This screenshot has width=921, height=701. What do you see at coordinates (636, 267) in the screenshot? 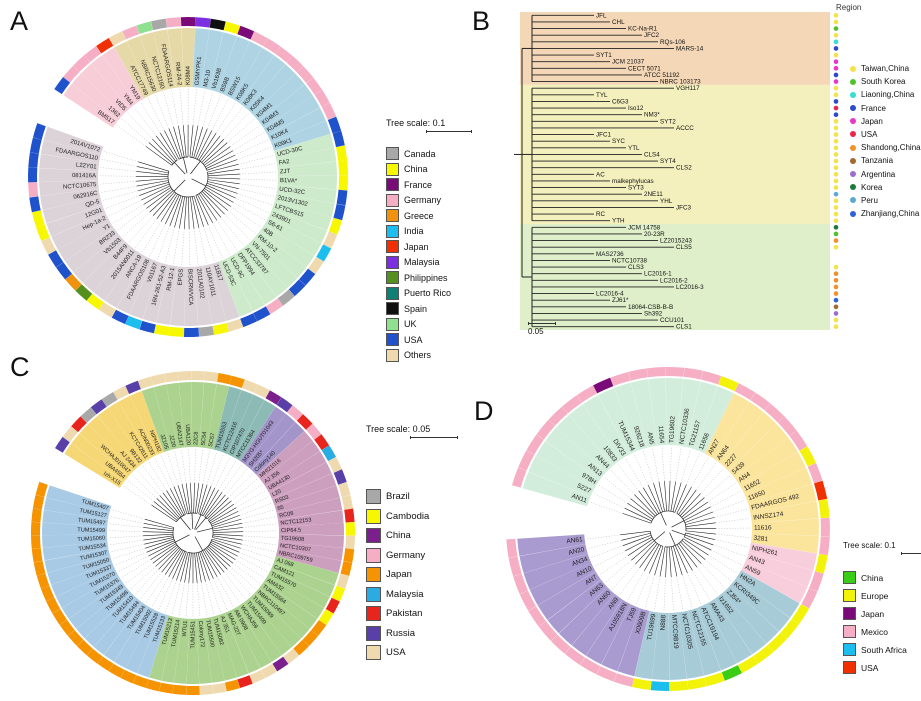
I see `leaf-label: CLS3` at bounding box center [636, 267].